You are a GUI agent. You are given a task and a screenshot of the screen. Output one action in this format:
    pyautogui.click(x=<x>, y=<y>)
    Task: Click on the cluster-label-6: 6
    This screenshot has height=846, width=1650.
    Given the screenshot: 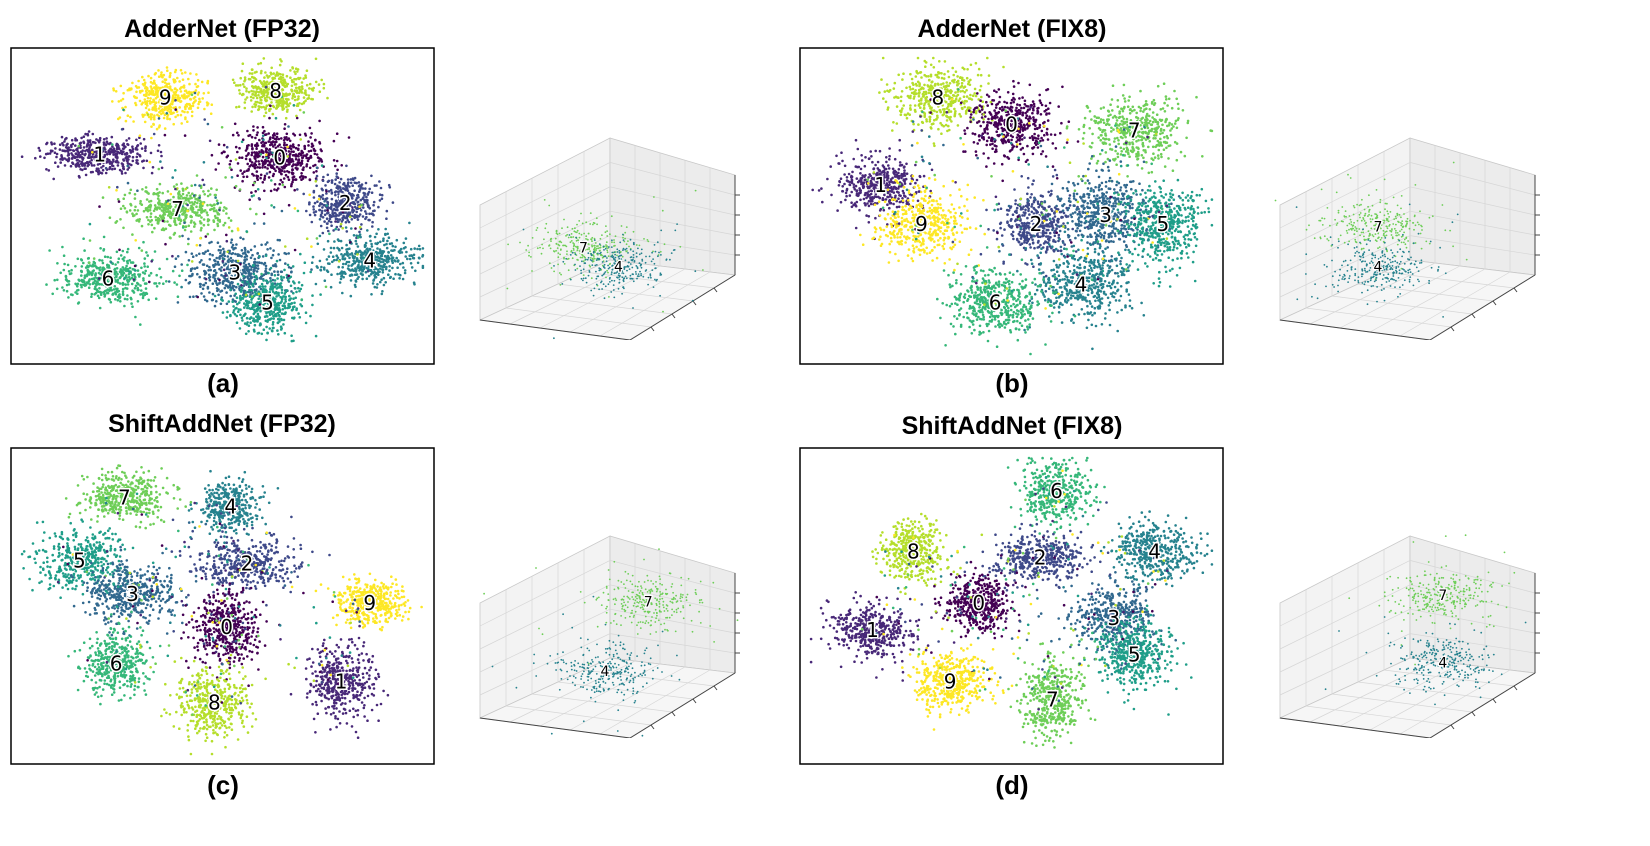 What is the action you would take?
    pyautogui.click(x=108, y=278)
    